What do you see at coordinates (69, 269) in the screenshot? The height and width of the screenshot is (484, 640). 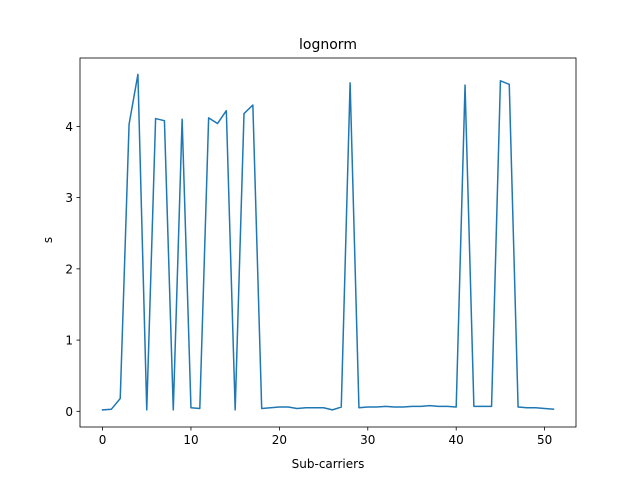 I see `y-tick-label: 2` at bounding box center [69, 269].